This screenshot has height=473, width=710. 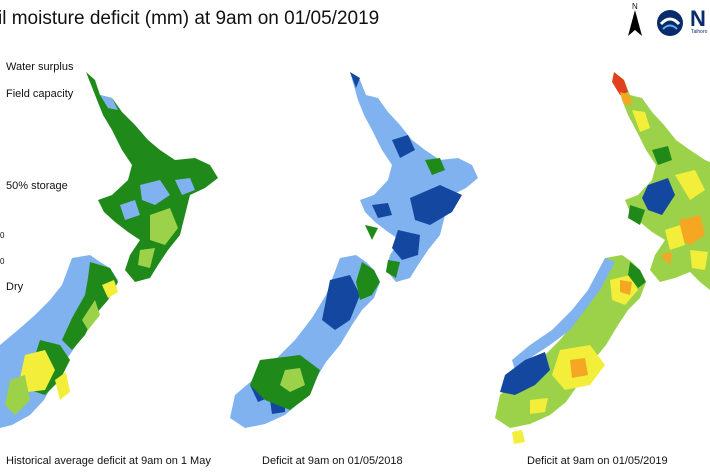 What do you see at coordinates (601, 329) in the screenshot?
I see `south-island-3-orange` at bounding box center [601, 329].